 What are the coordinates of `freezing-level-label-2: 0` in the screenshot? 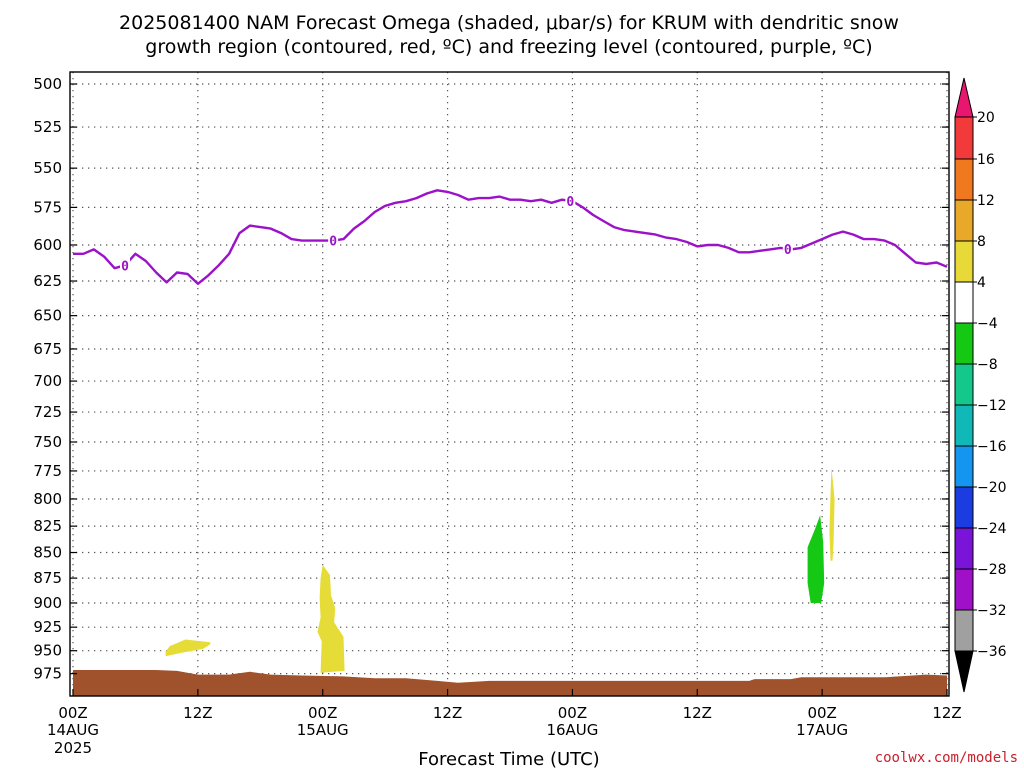 It's located at (333, 242).